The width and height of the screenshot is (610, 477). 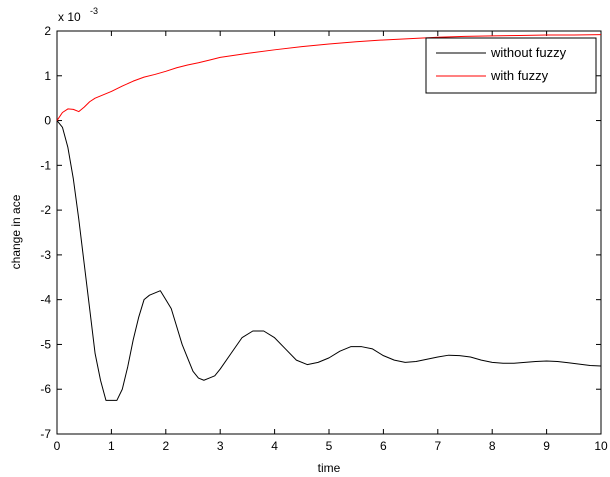 I want to click on y-tick-label: -5, so click(x=45, y=344).